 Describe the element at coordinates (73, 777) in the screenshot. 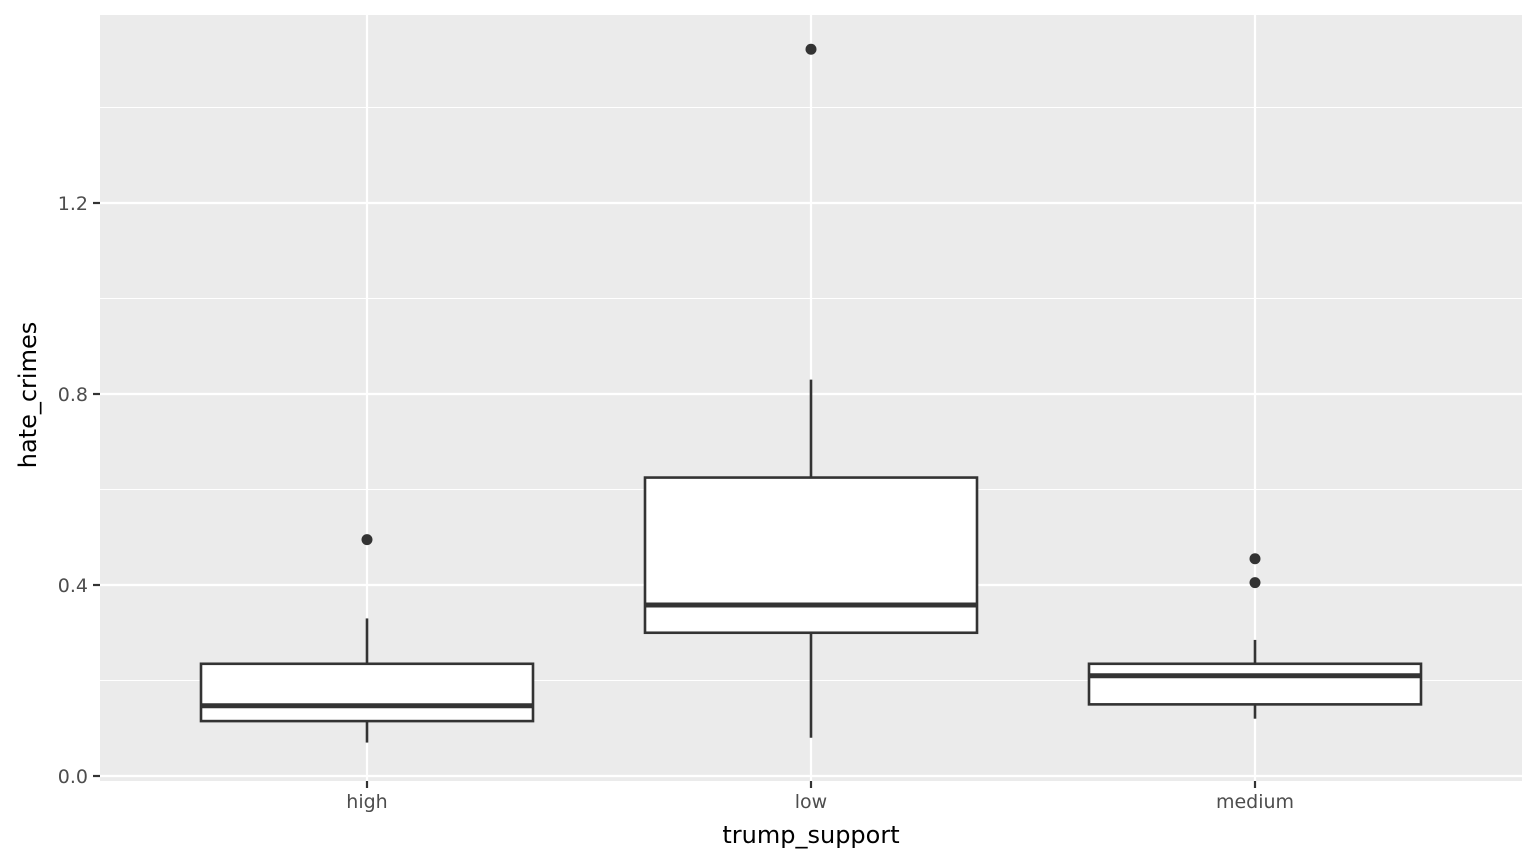

I see `y-tick-label: 0.0` at that location.